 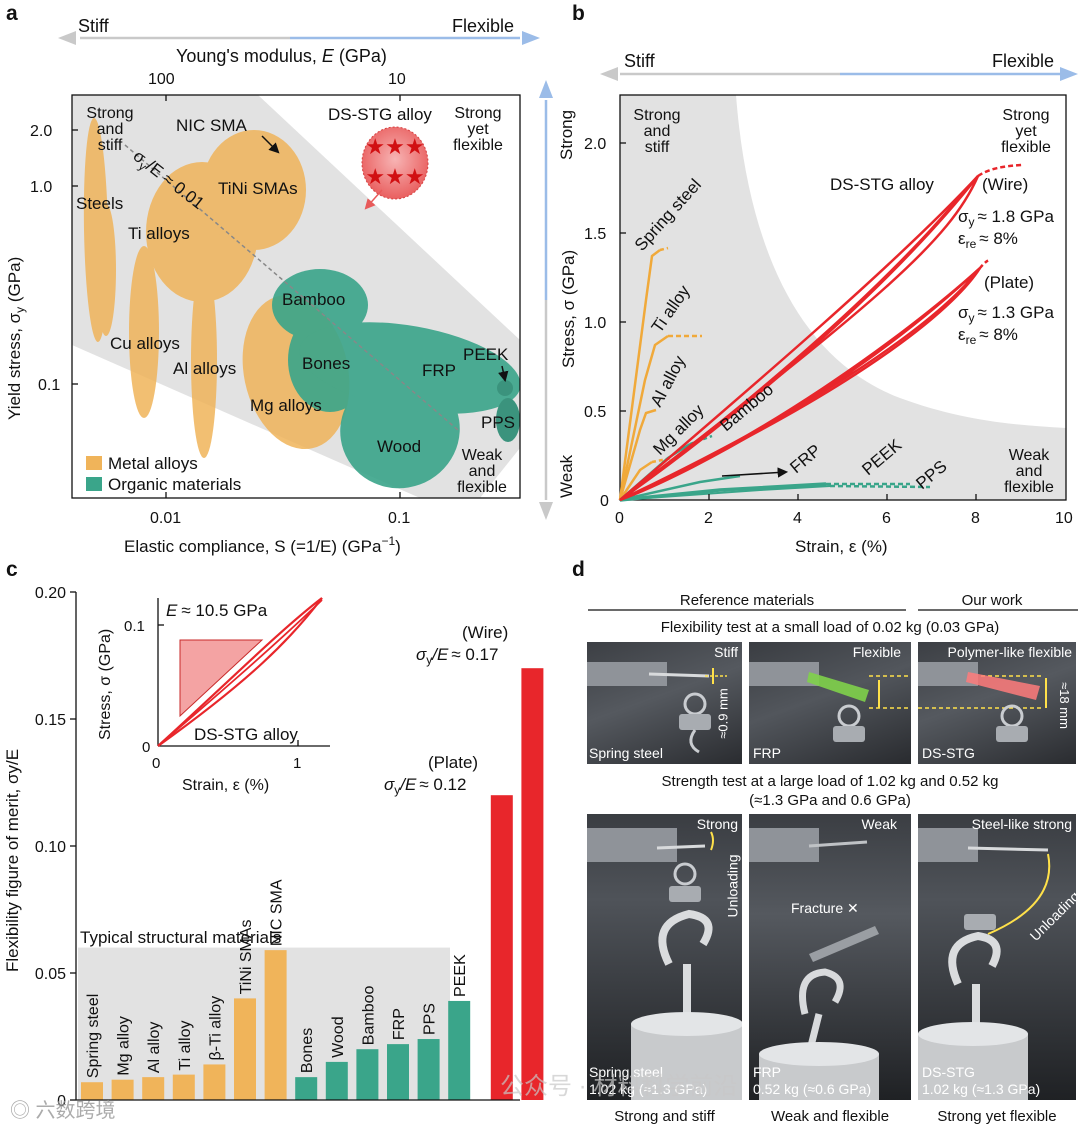 What do you see at coordinates (50, 593) in the screenshot?
I see `c-ytick-label: 0.20` at bounding box center [50, 593].